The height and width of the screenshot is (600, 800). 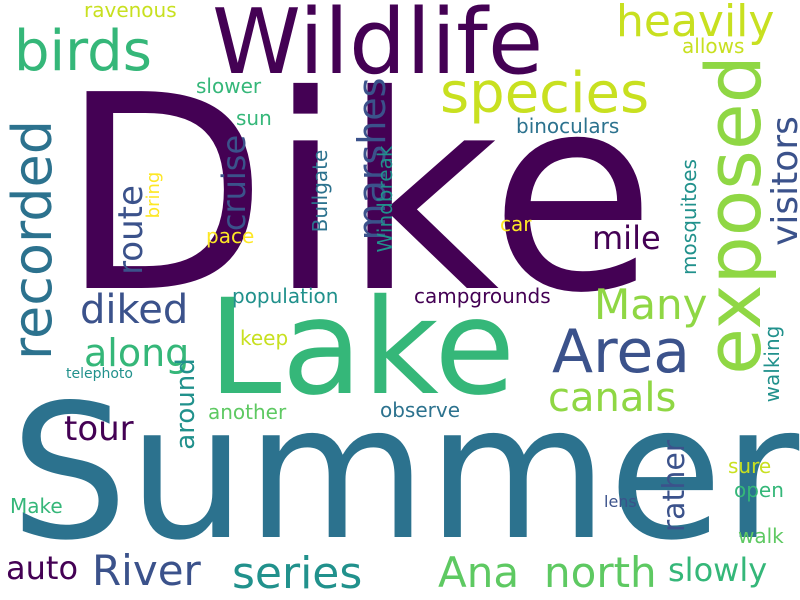 What do you see at coordinates (134, 310) in the screenshot?
I see `word-diked: diked` at bounding box center [134, 310].